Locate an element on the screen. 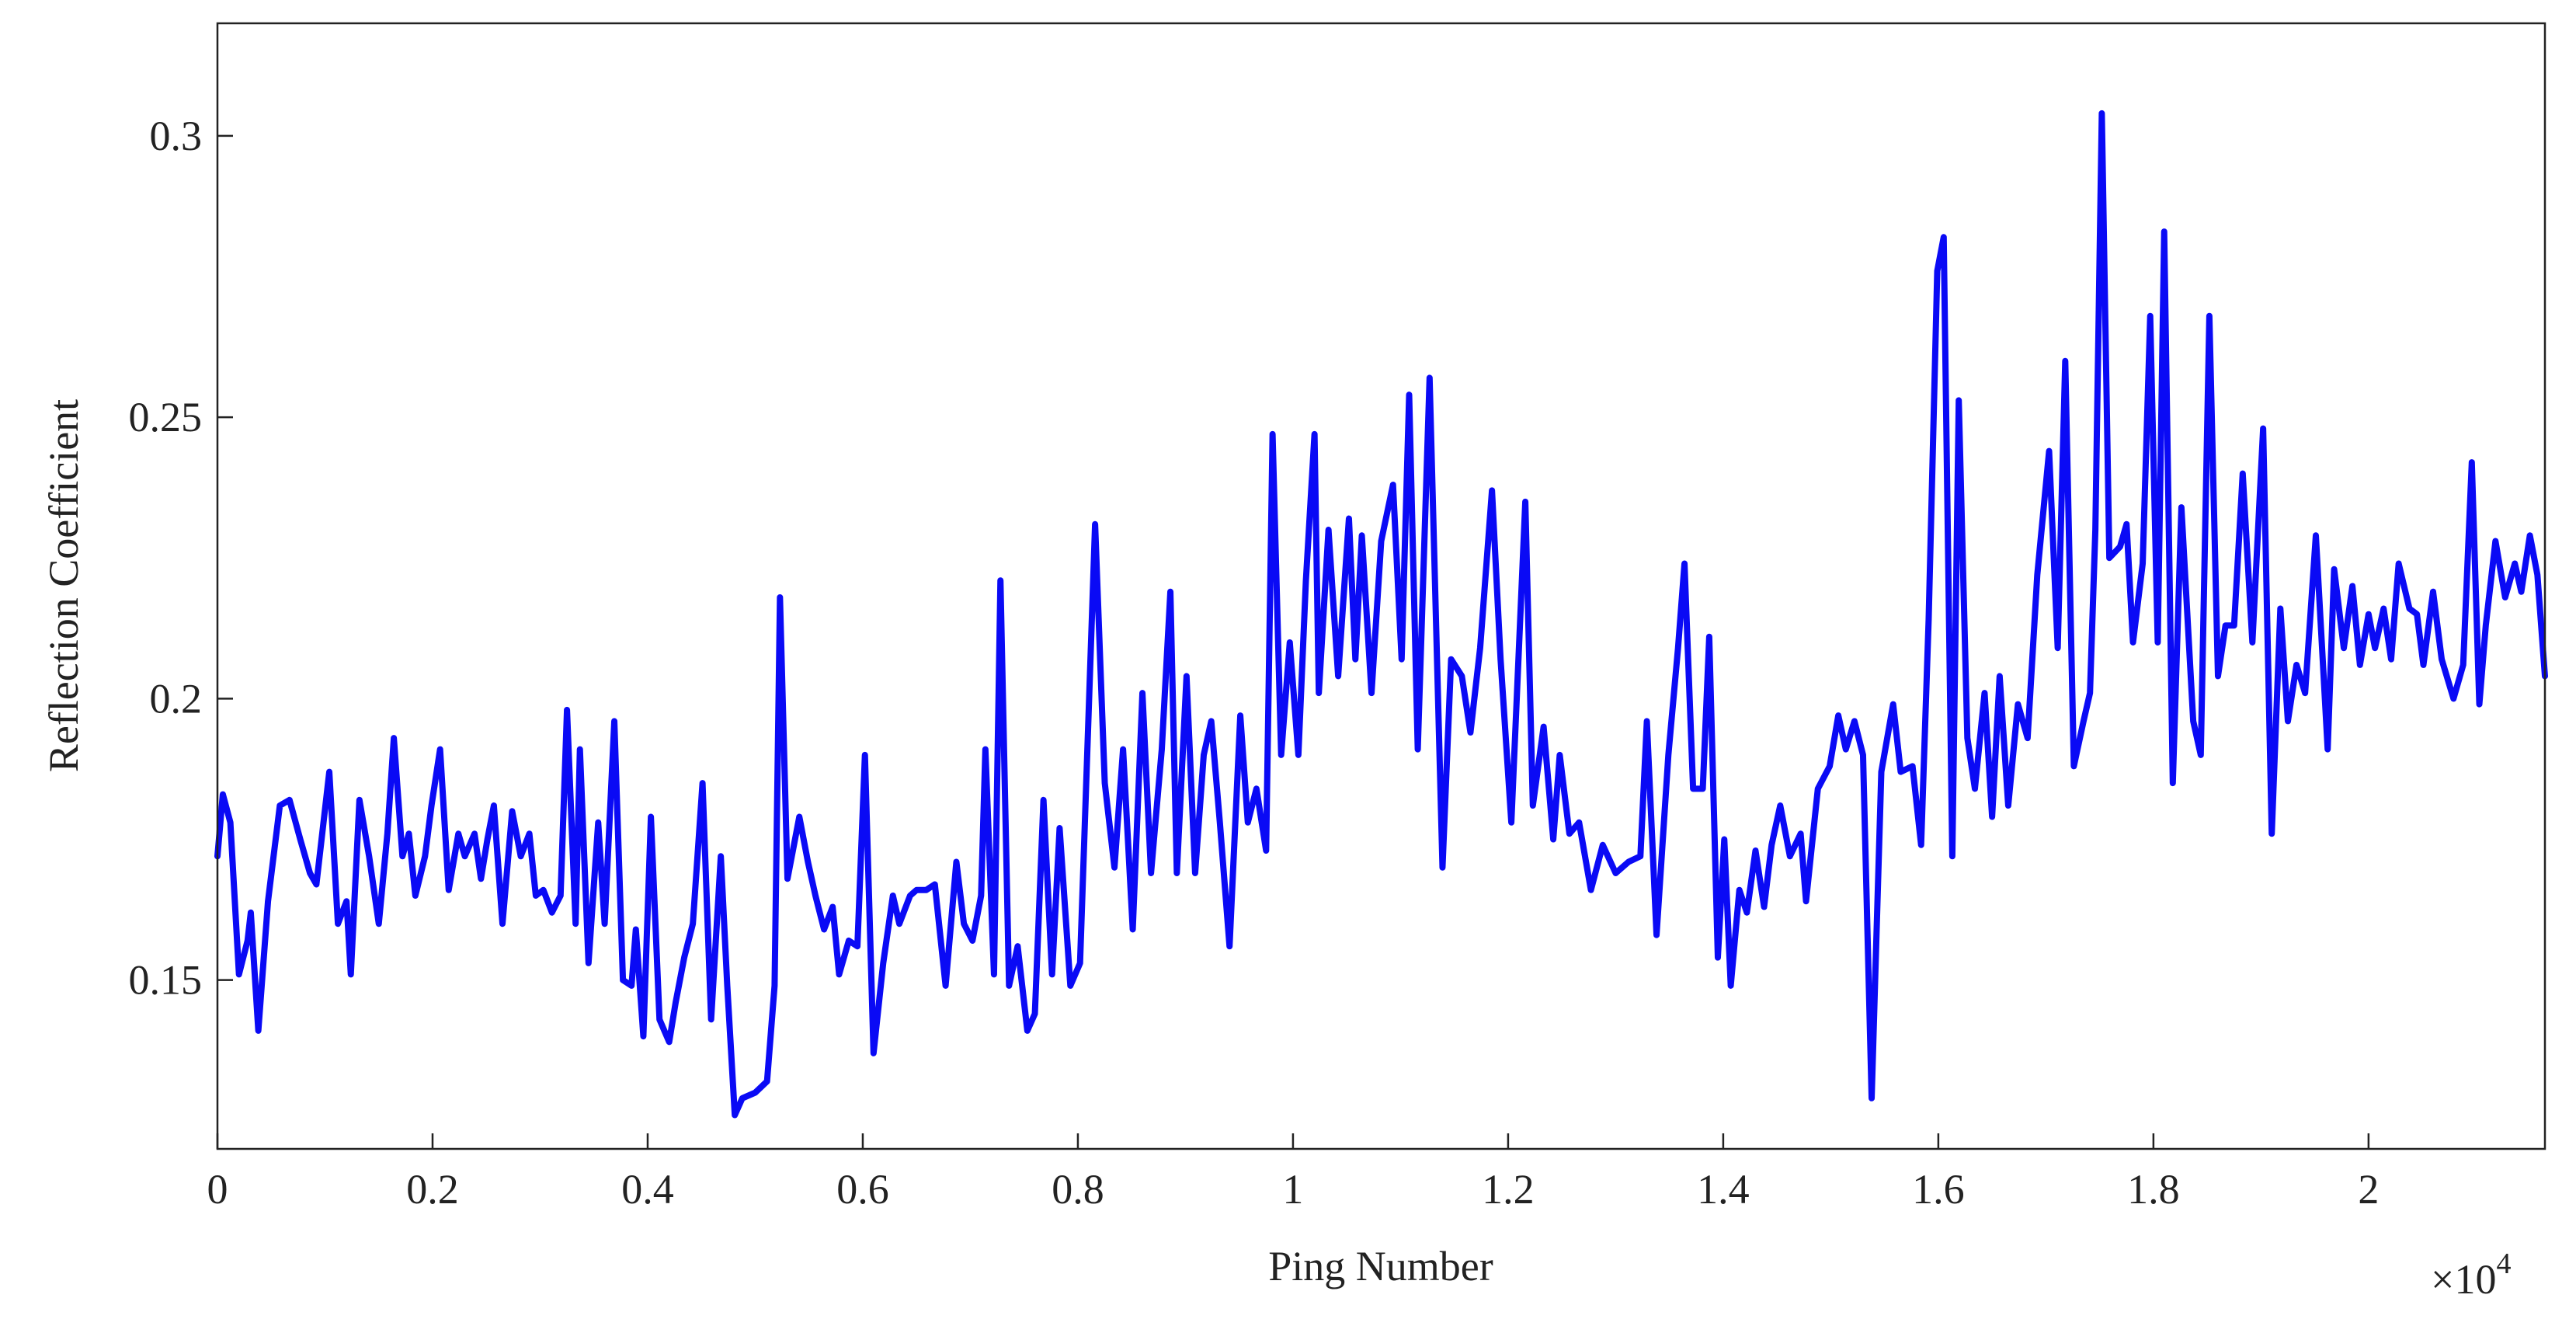 The image size is (2576, 1326). x-axis-label: Ping Number is located at coordinates (1380, 1266).